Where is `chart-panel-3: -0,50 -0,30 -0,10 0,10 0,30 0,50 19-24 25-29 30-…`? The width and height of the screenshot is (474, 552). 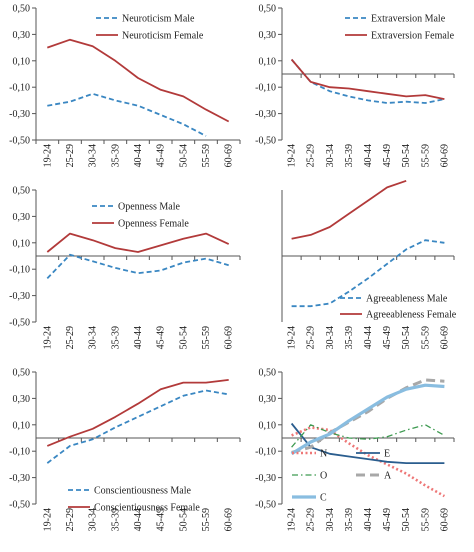 chart-panel-3: -0,50 -0,30 -0,10 0,10 0,30 0,50 19-24 25-29 30-… is located at coordinates (125, 267).